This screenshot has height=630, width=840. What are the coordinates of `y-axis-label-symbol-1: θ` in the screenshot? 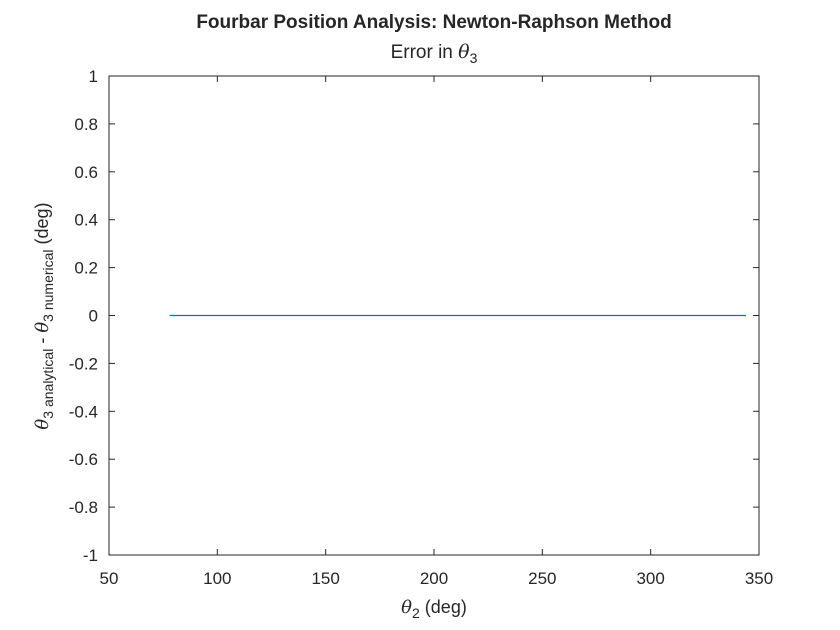 It's located at (42, 424).